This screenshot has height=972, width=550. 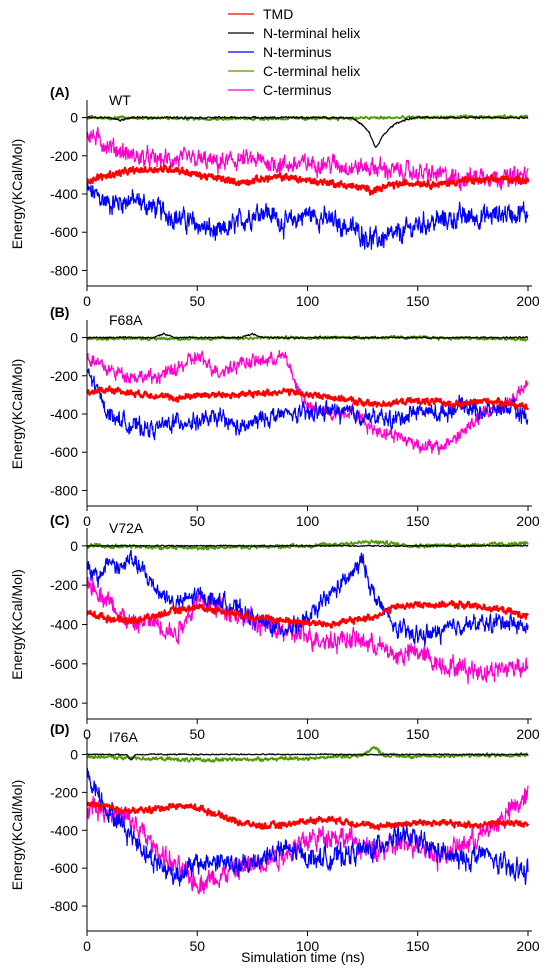 What do you see at coordinates (311, 71) in the screenshot?
I see `legend-label-c-terminal-helix: C-terminal helix` at bounding box center [311, 71].